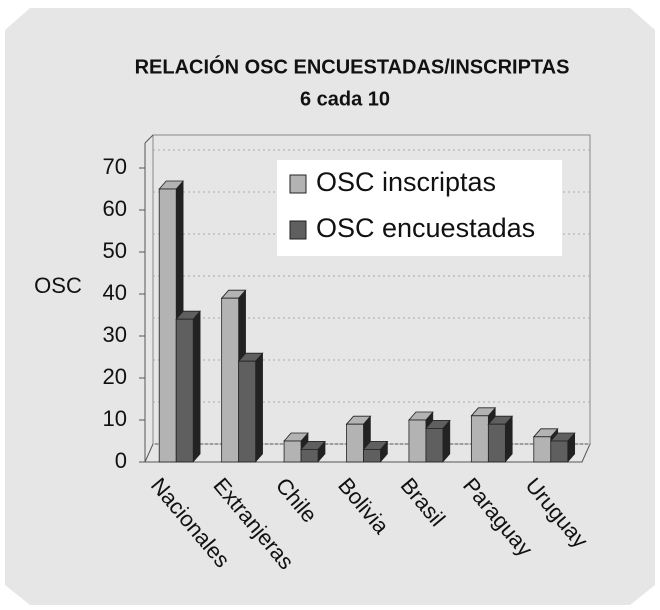 Image resolution: width=660 pixels, height=610 pixels. Describe the element at coordinates (352, 66) in the screenshot. I see `chart-title: RELACIÓN OSC ENCUESTADAS/INSCRIPTAS` at that location.